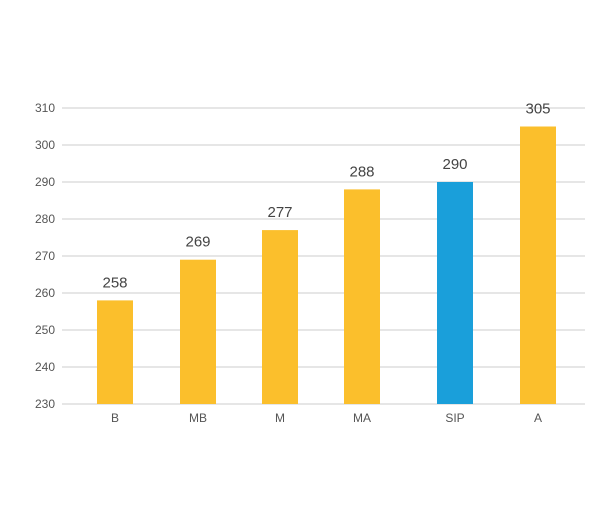 This screenshot has height=512, width=615. What do you see at coordinates (114, 282) in the screenshot?
I see `value-label-b: 258` at bounding box center [114, 282].